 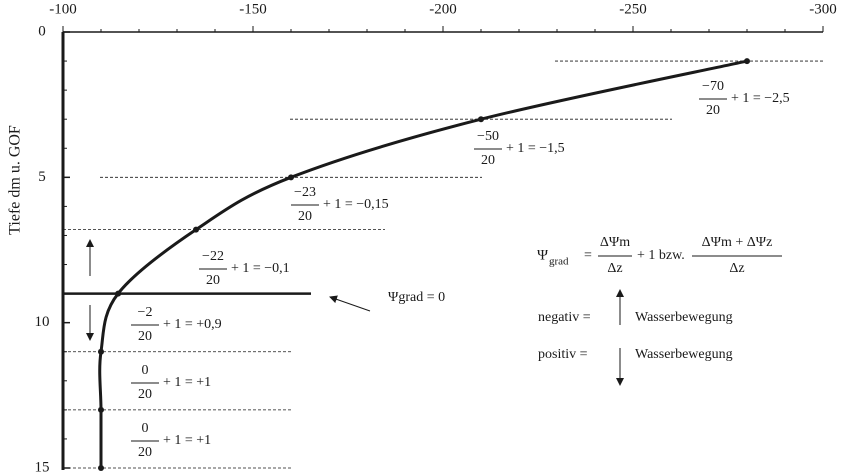 What do you see at coordinates (63, 9) in the screenshot?
I see `x-tick-label: -100` at bounding box center [63, 9].